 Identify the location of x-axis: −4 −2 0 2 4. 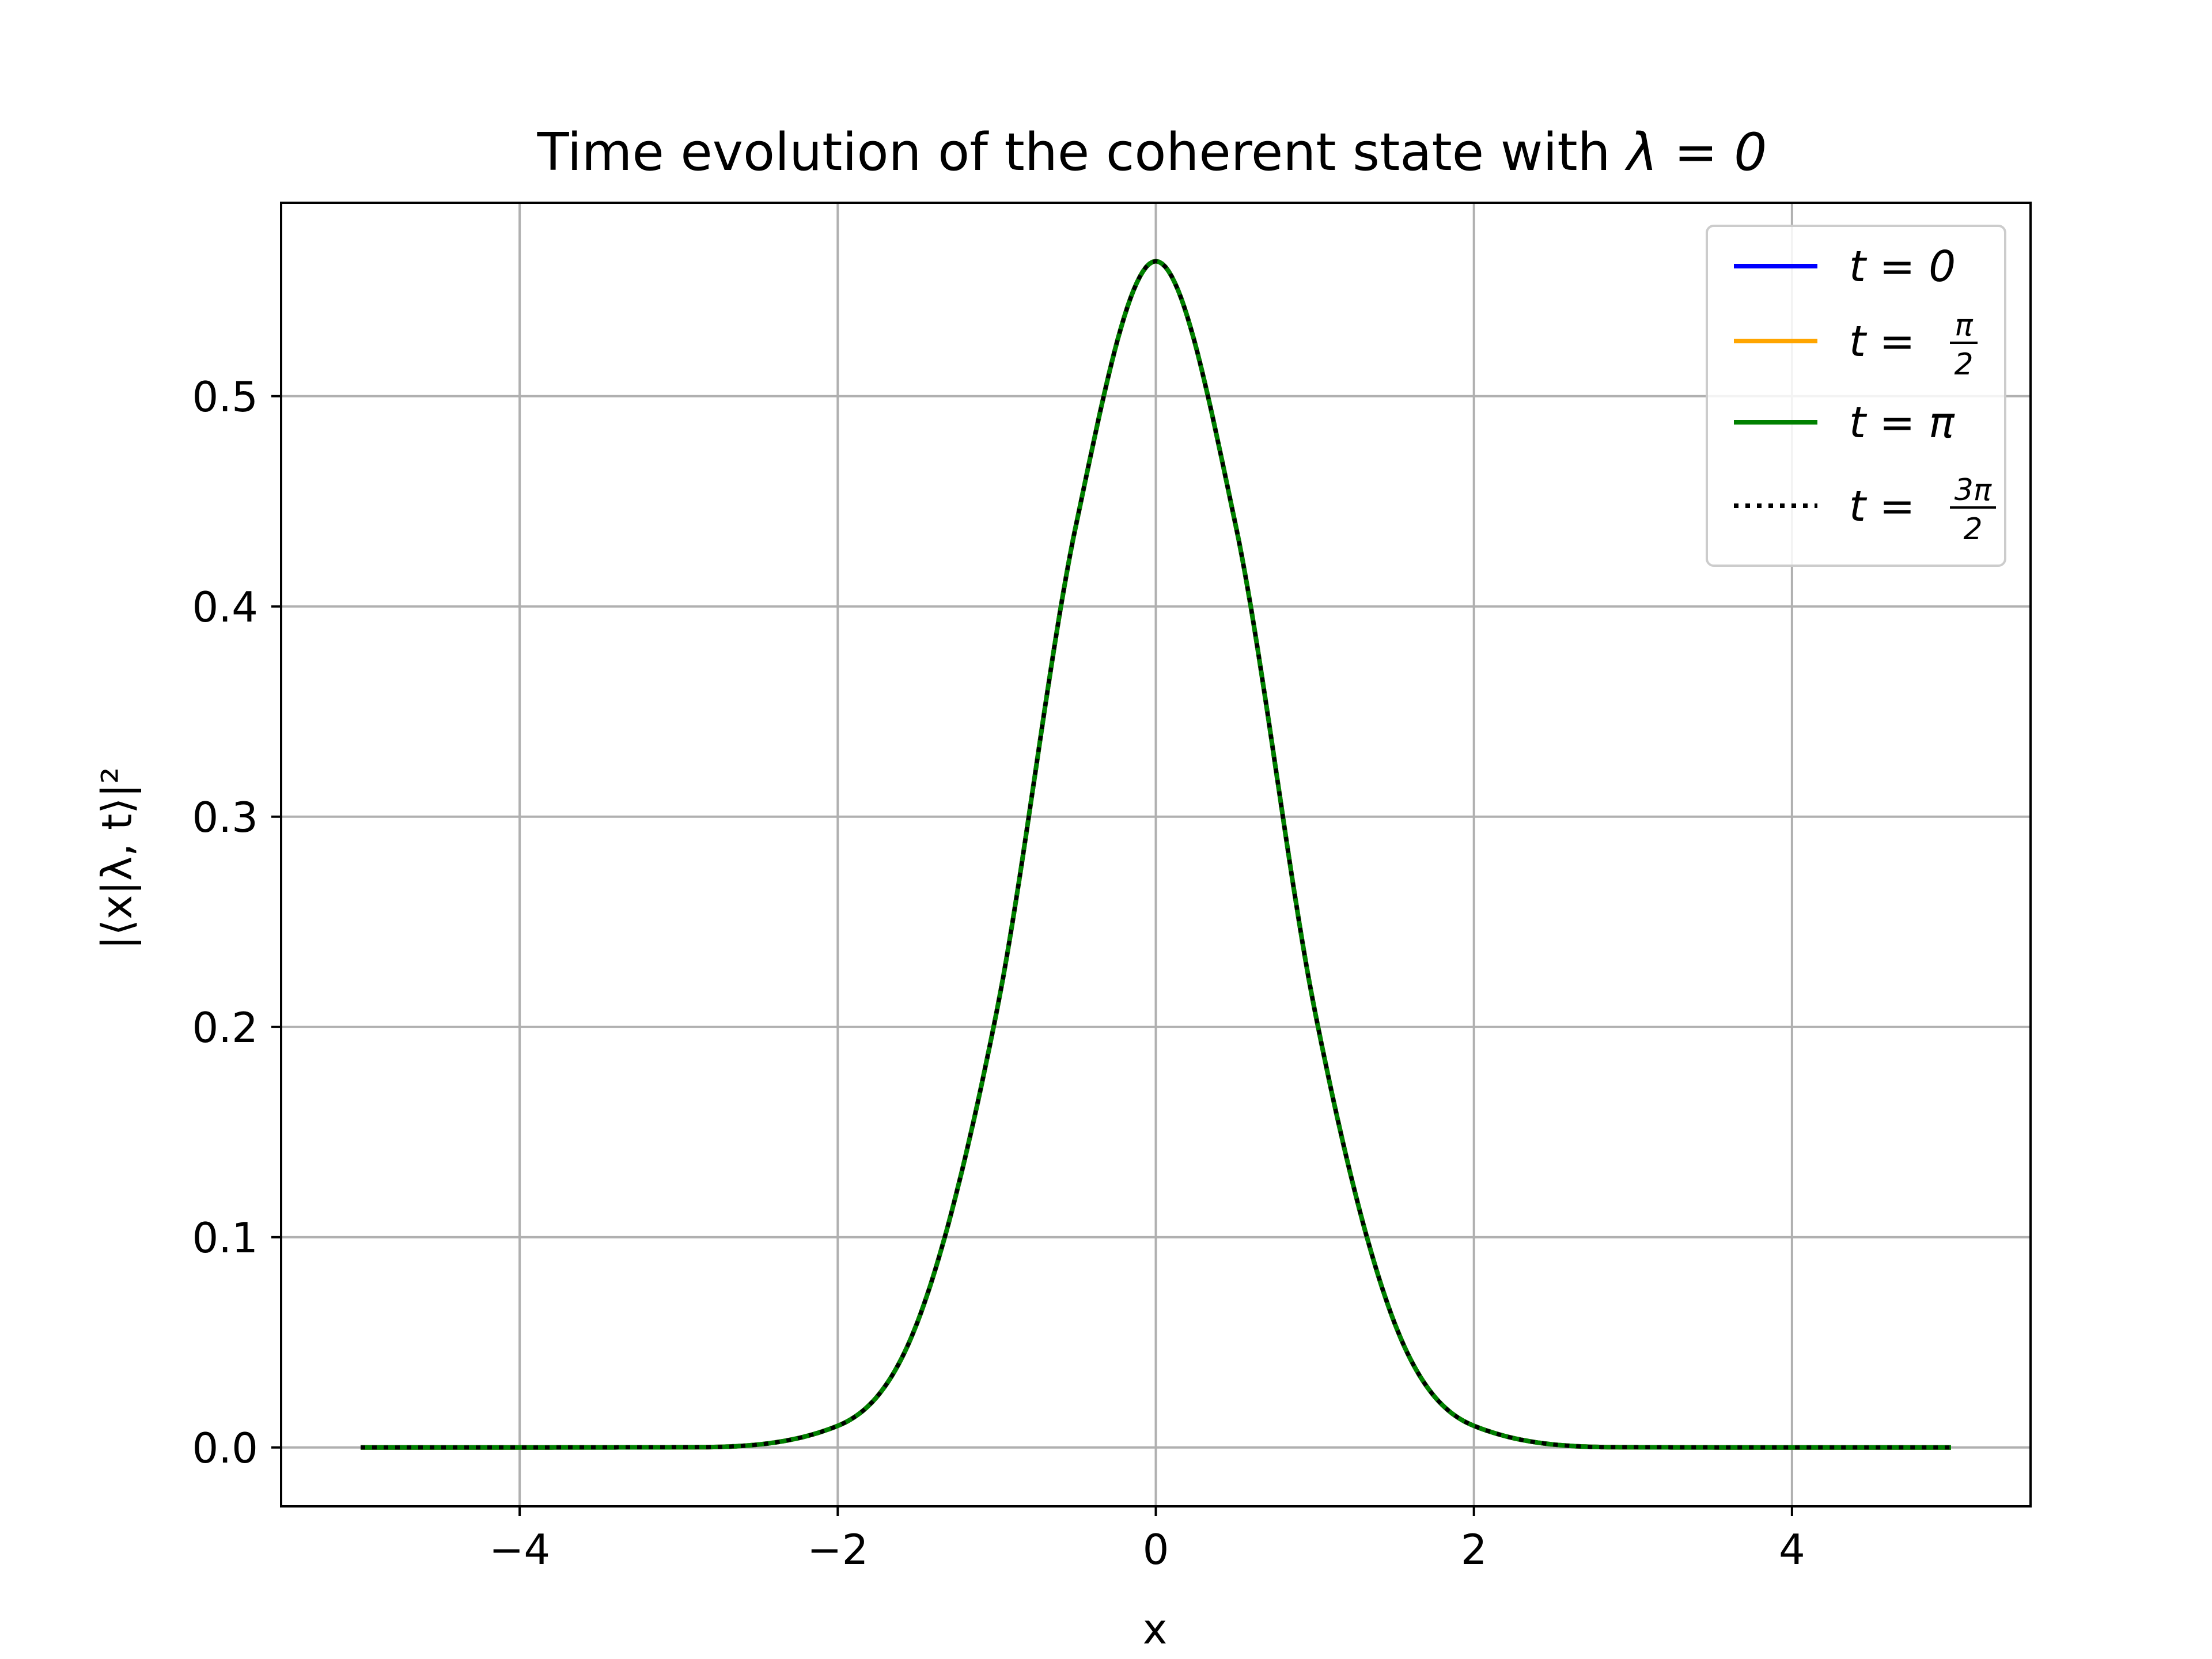
(1147, 1540).